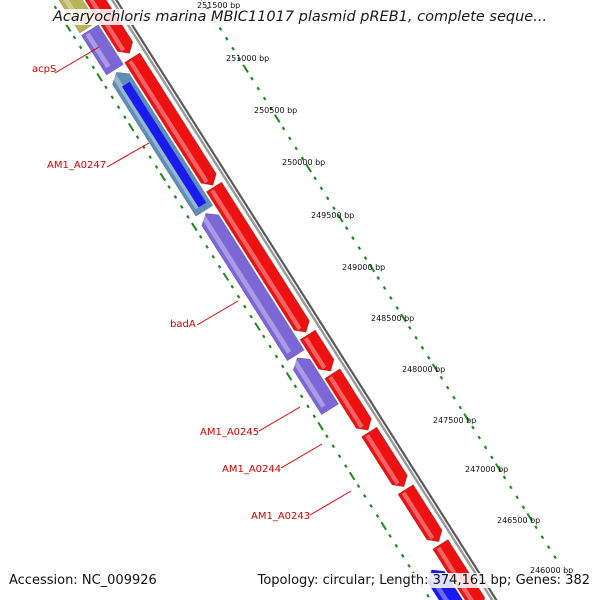 This screenshot has height=600, width=600. Describe the element at coordinates (315, 353) in the screenshot. I see `forward-cds-4-highlight` at that location.